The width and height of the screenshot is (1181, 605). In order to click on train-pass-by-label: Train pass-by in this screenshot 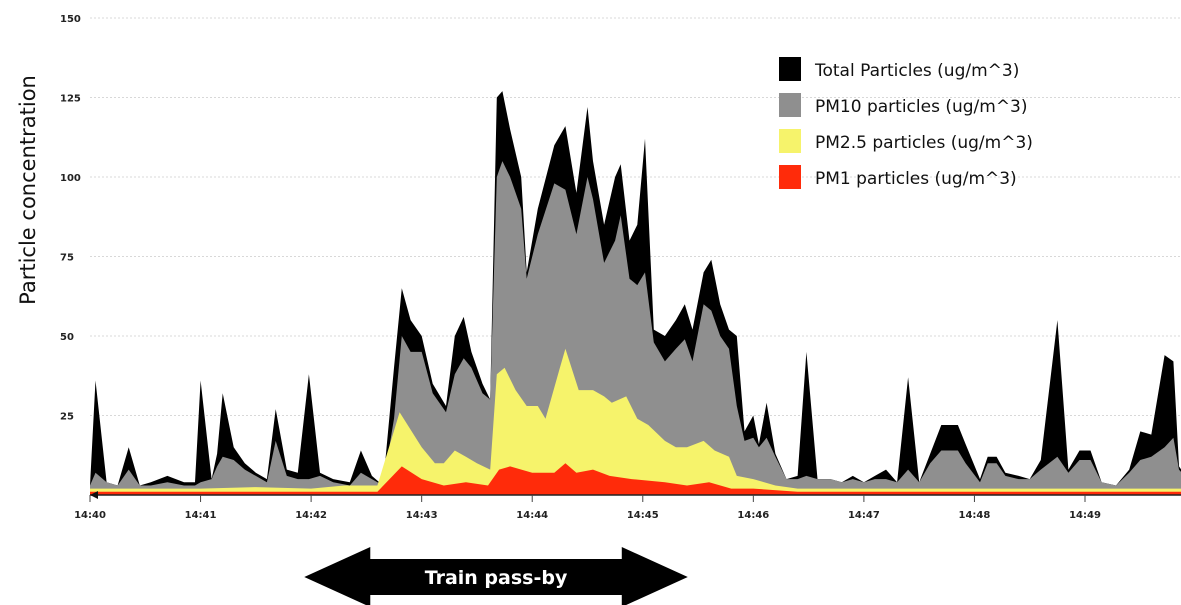, I will do `click(496, 578)`.